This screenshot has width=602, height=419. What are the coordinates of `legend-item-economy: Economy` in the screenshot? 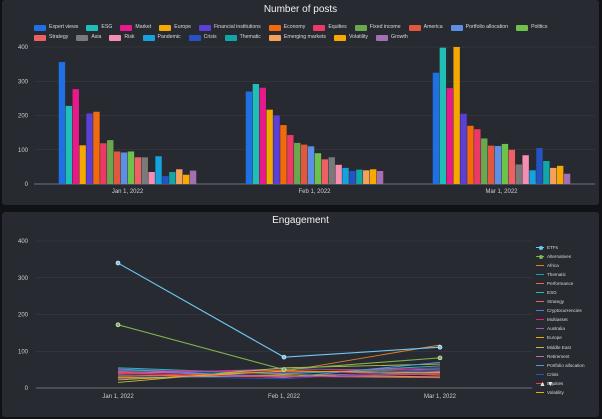 It's located at (286, 27).